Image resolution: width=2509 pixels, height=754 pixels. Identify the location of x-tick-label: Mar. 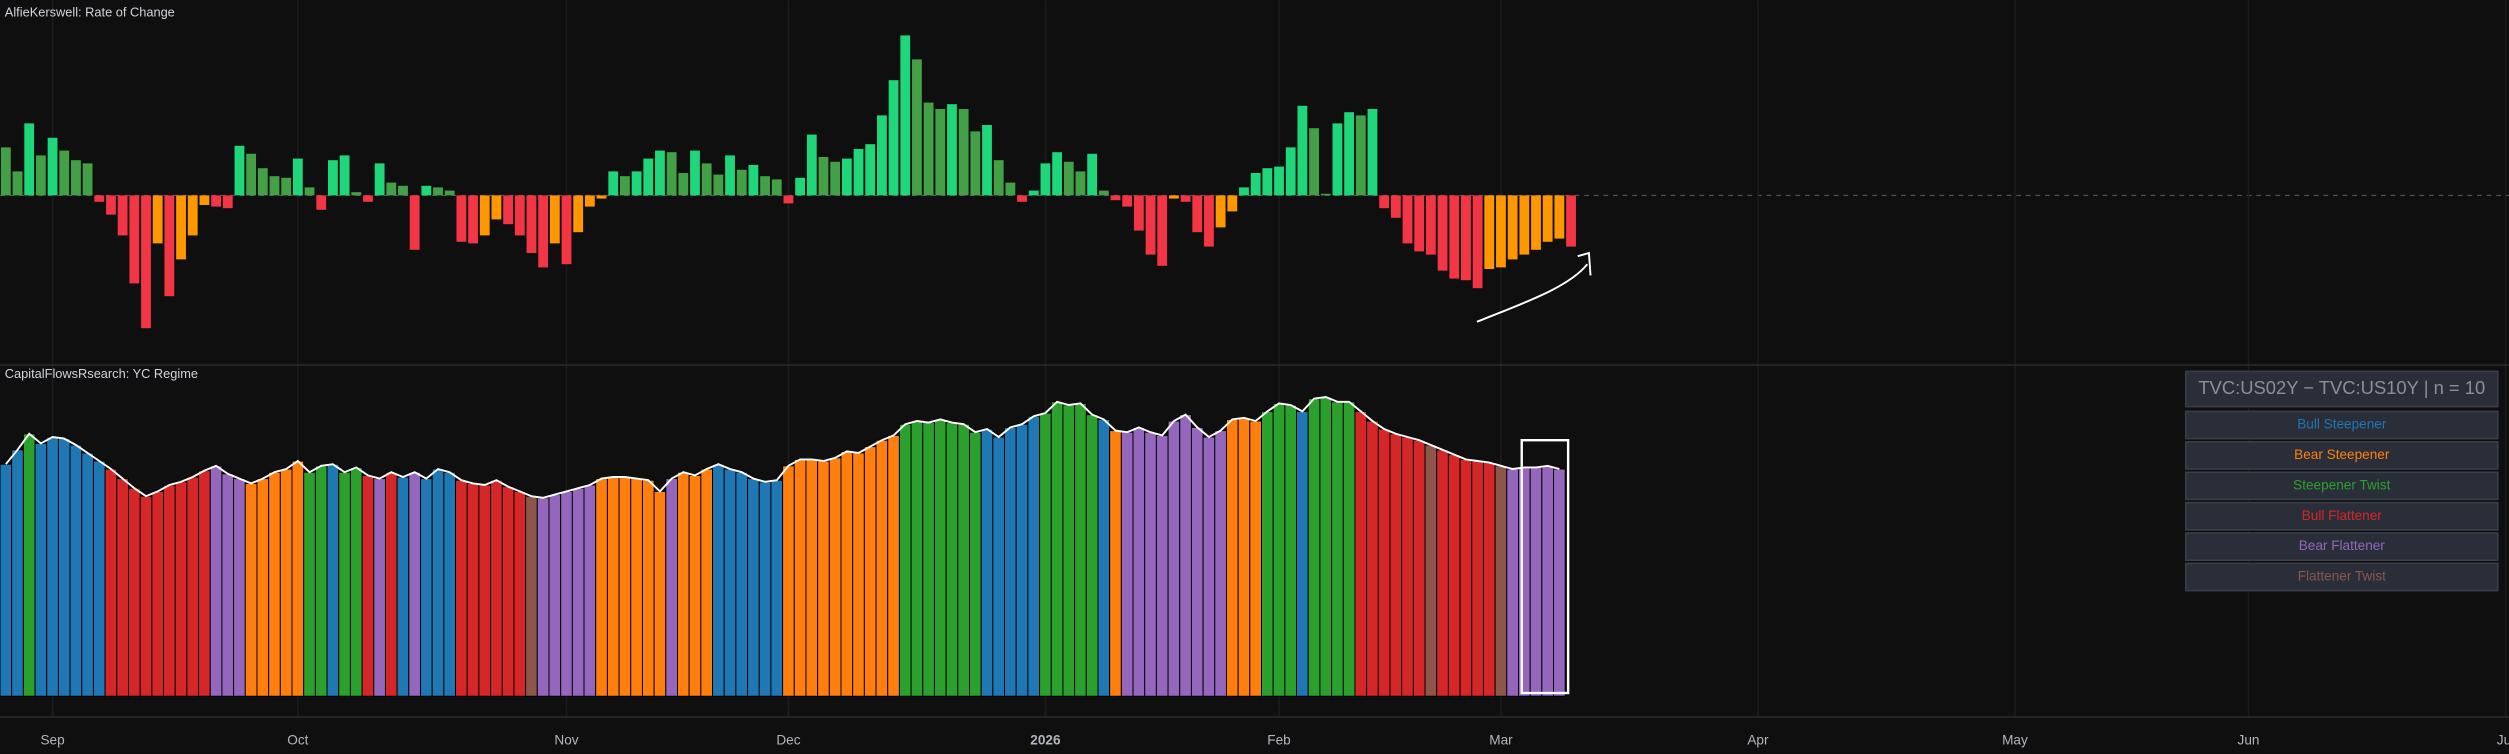
(1501, 740).